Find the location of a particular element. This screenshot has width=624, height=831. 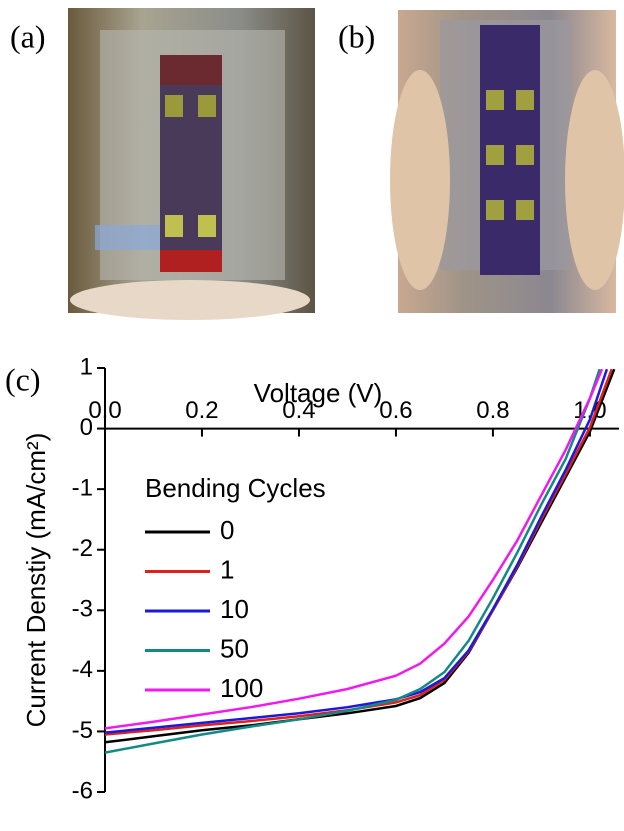

panel-label: (a) is located at coordinates (28, 36).